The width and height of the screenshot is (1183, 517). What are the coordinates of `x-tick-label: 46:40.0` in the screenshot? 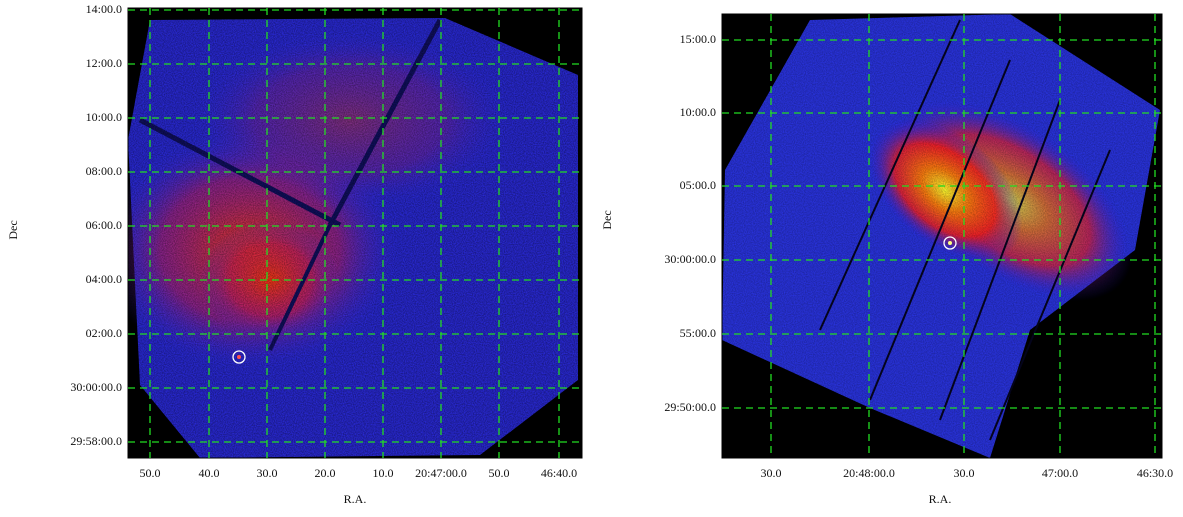 It's located at (559, 473).